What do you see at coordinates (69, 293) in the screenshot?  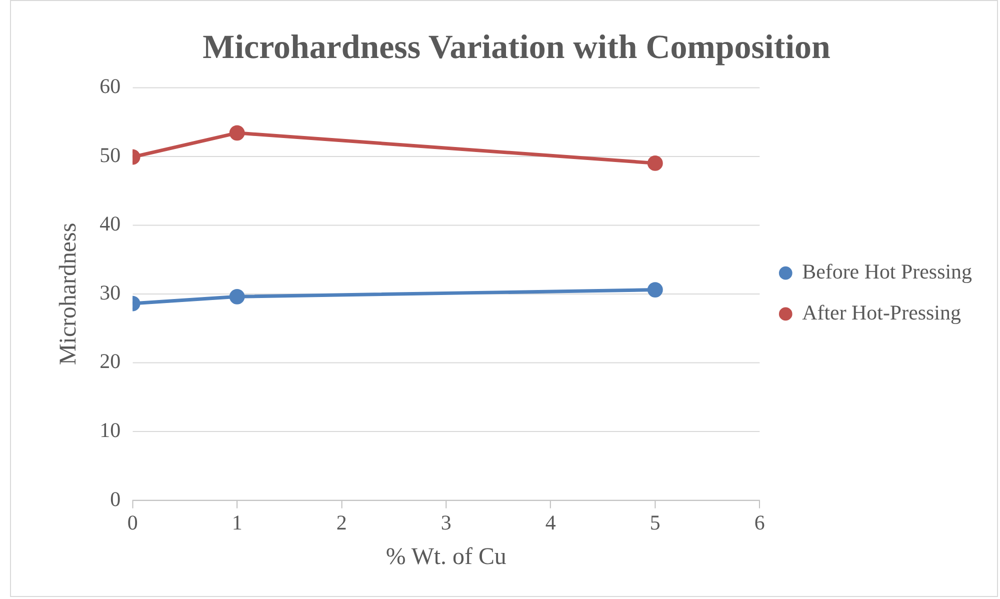 I see `y-axis-title: Microhardness` at bounding box center [69, 293].